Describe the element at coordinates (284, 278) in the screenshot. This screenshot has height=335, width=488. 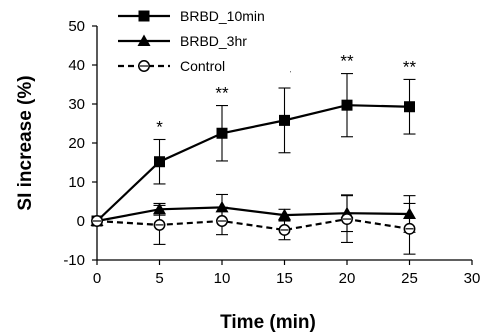
I see `x-tick-label: 15` at that location.